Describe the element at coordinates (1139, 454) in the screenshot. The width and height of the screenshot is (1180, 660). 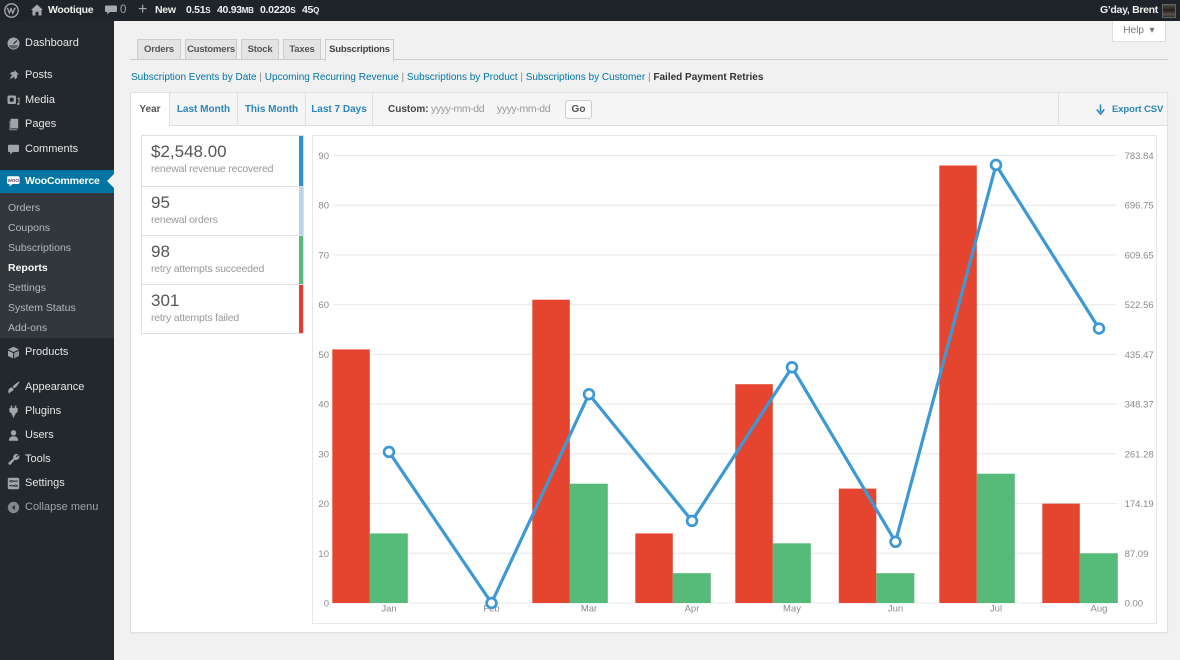
I see `svg-text: 261.28` at that location.